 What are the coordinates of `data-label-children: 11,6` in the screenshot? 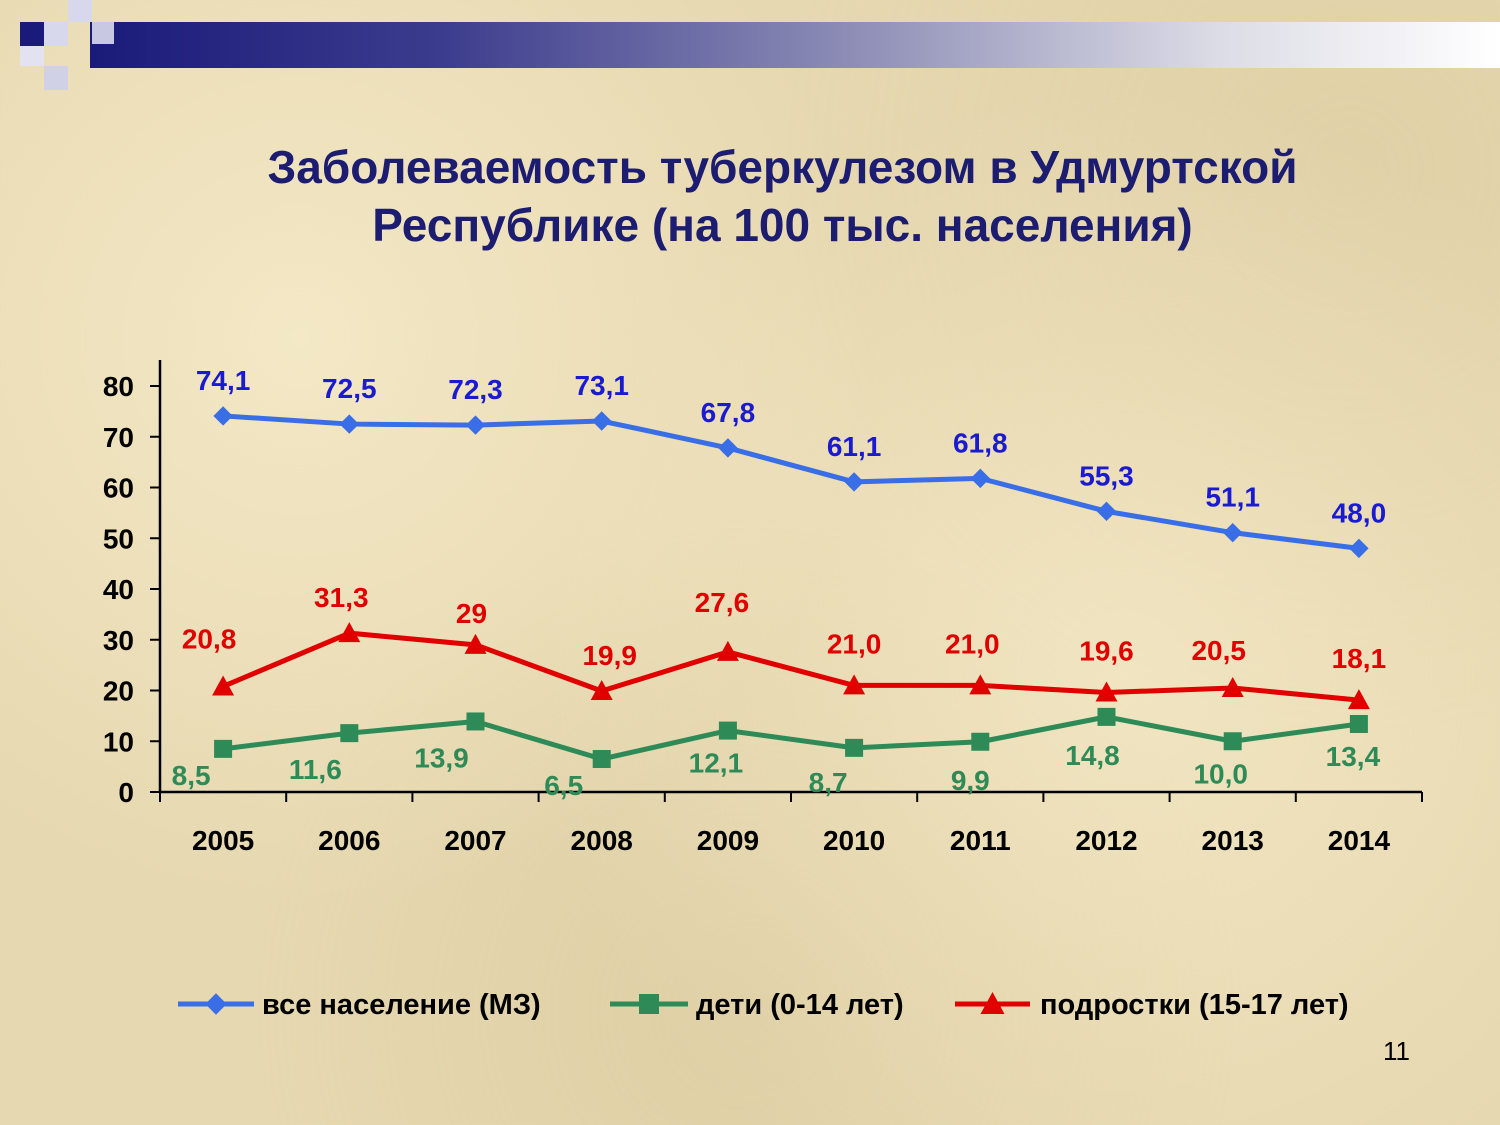 It's located at (315, 769).